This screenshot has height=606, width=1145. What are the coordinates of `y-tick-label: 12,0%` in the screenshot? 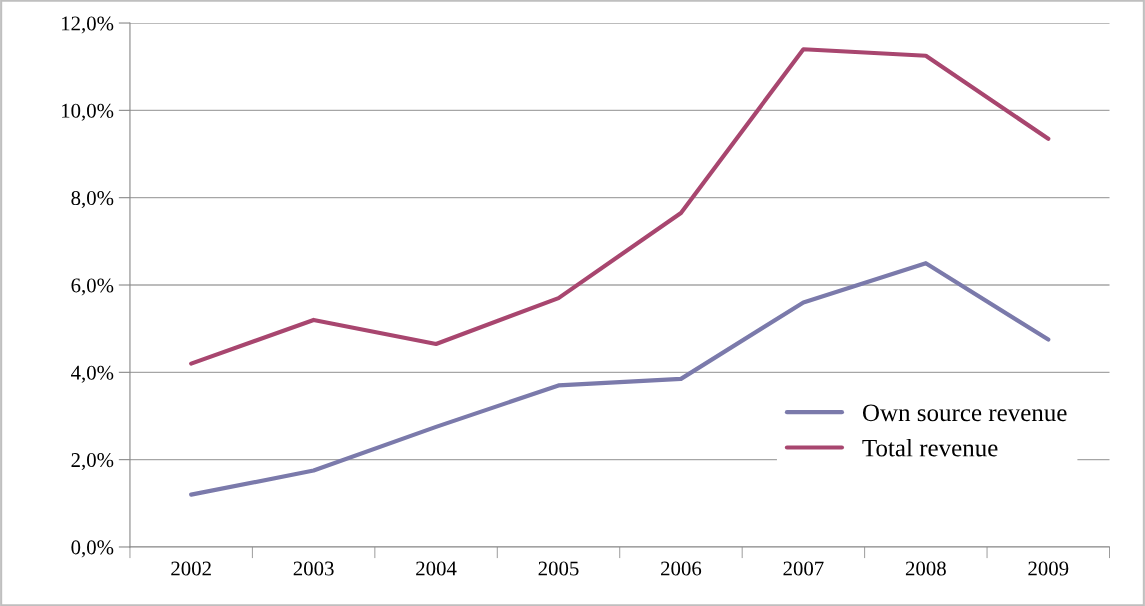 It's located at (88, 25).